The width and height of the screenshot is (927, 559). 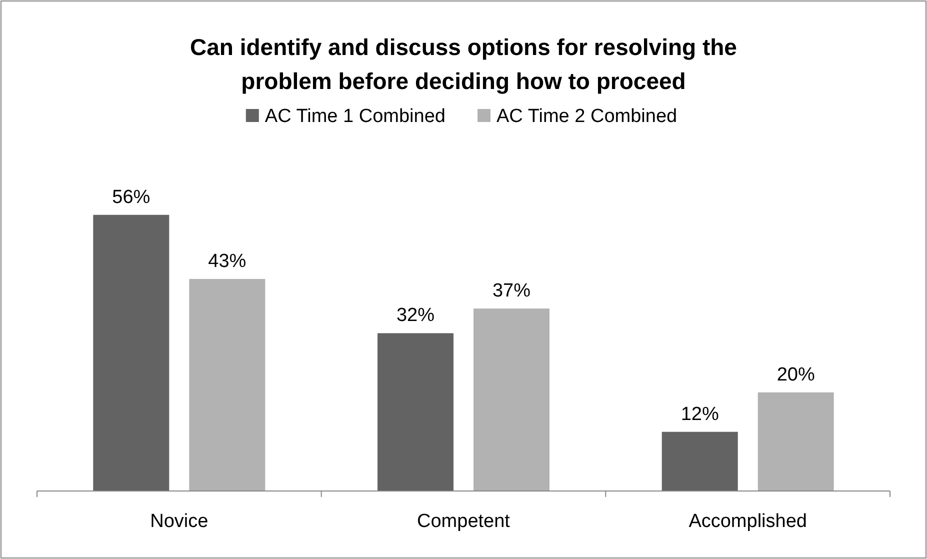 I want to click on x-tick-label: Accomplished, so click(x=747, y=521).